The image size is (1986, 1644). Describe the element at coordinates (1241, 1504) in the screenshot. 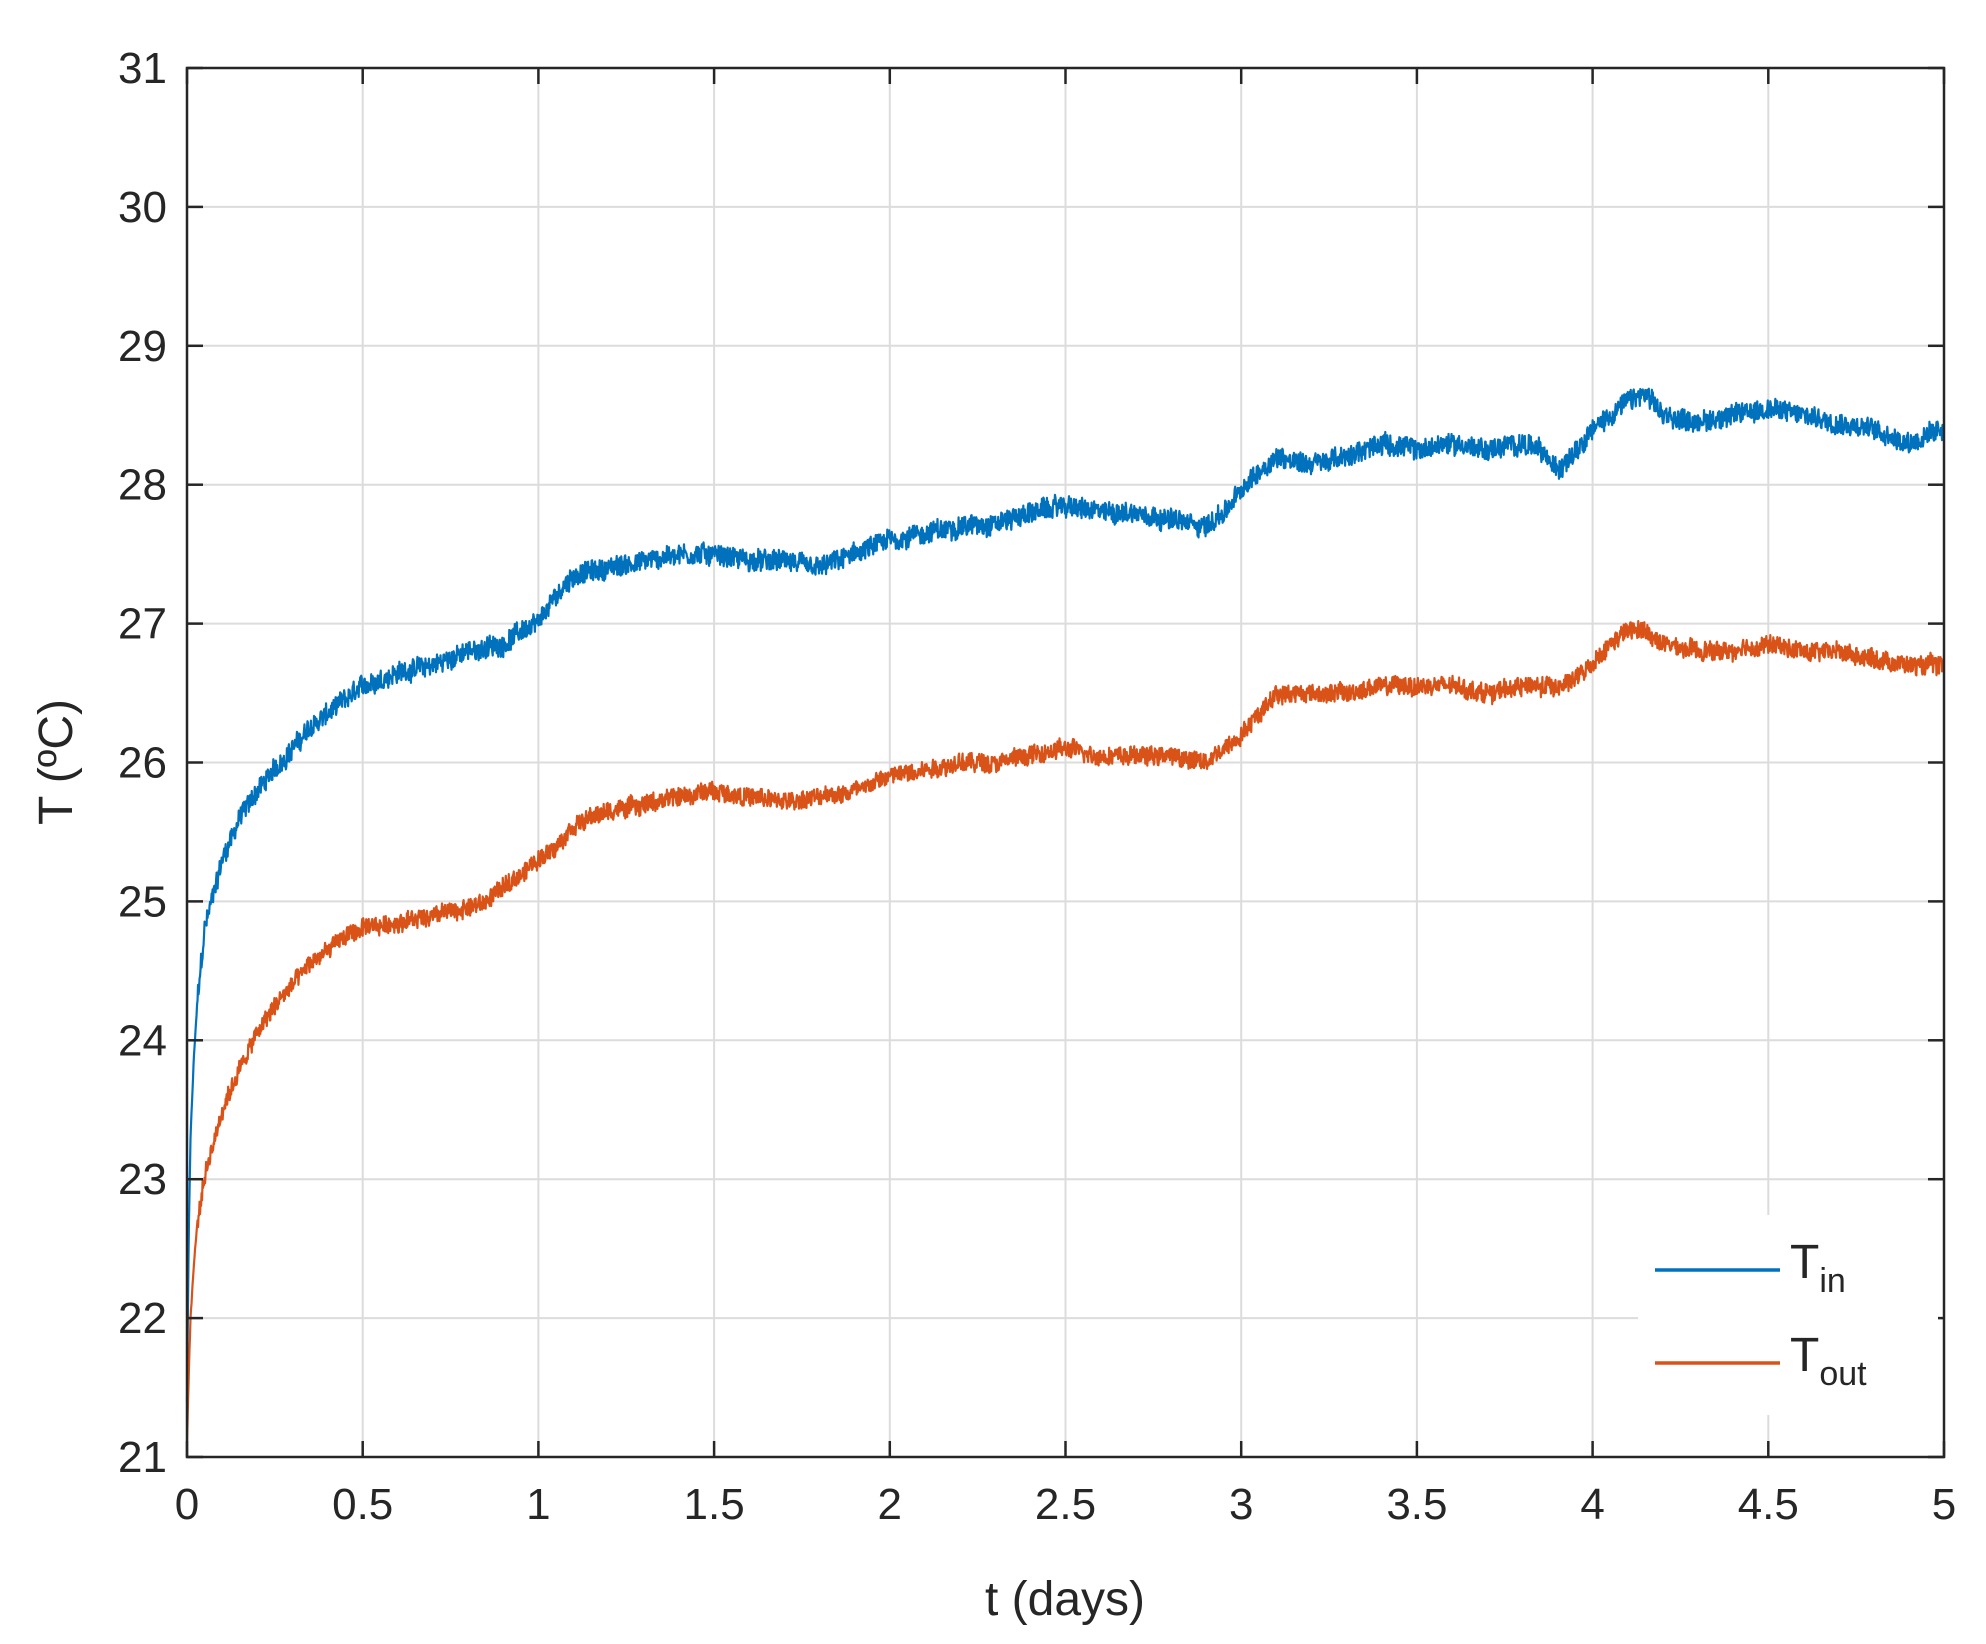

I see `x-tick-label: 3` at that location.